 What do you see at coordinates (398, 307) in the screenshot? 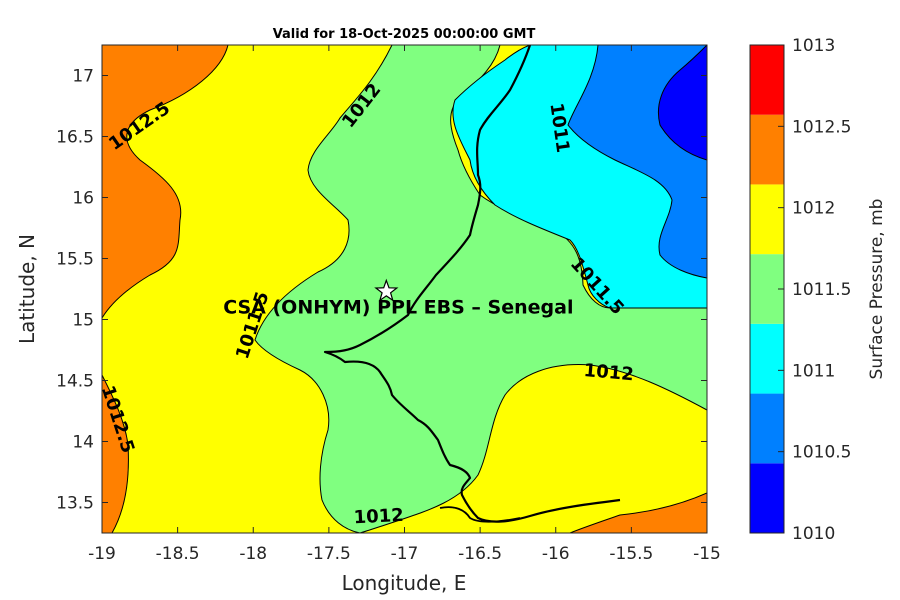
I see `site-label: CSA (ONHYM) PPL EBS – Senegal` at bounding box center [398, 307].